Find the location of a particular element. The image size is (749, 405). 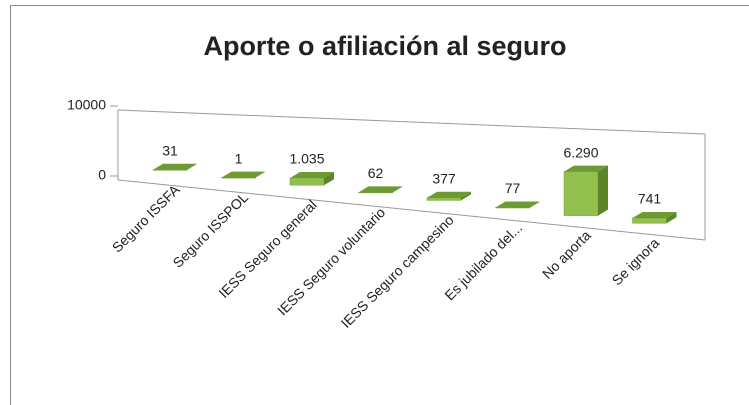

value-label: 62 is located at coordinates (376, 173).